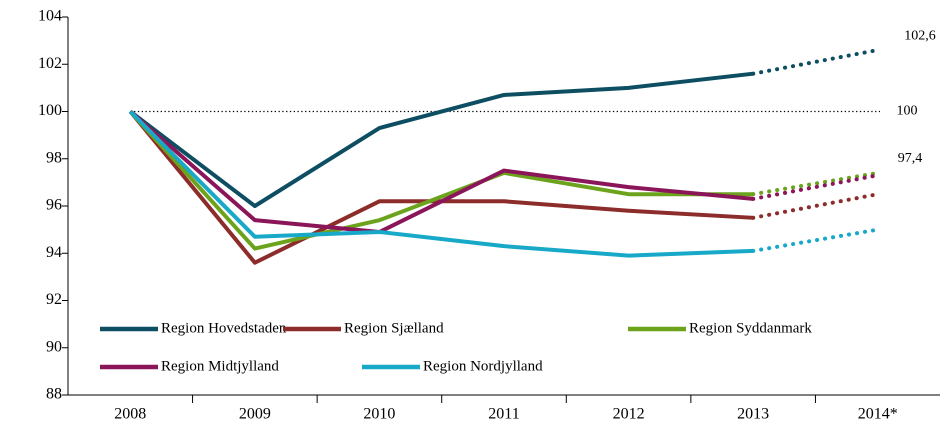  What do you see at coordinates (878, 414) in the screenshot?
I see `x-tick-label: 2014*` at bounding box center [878, 414].